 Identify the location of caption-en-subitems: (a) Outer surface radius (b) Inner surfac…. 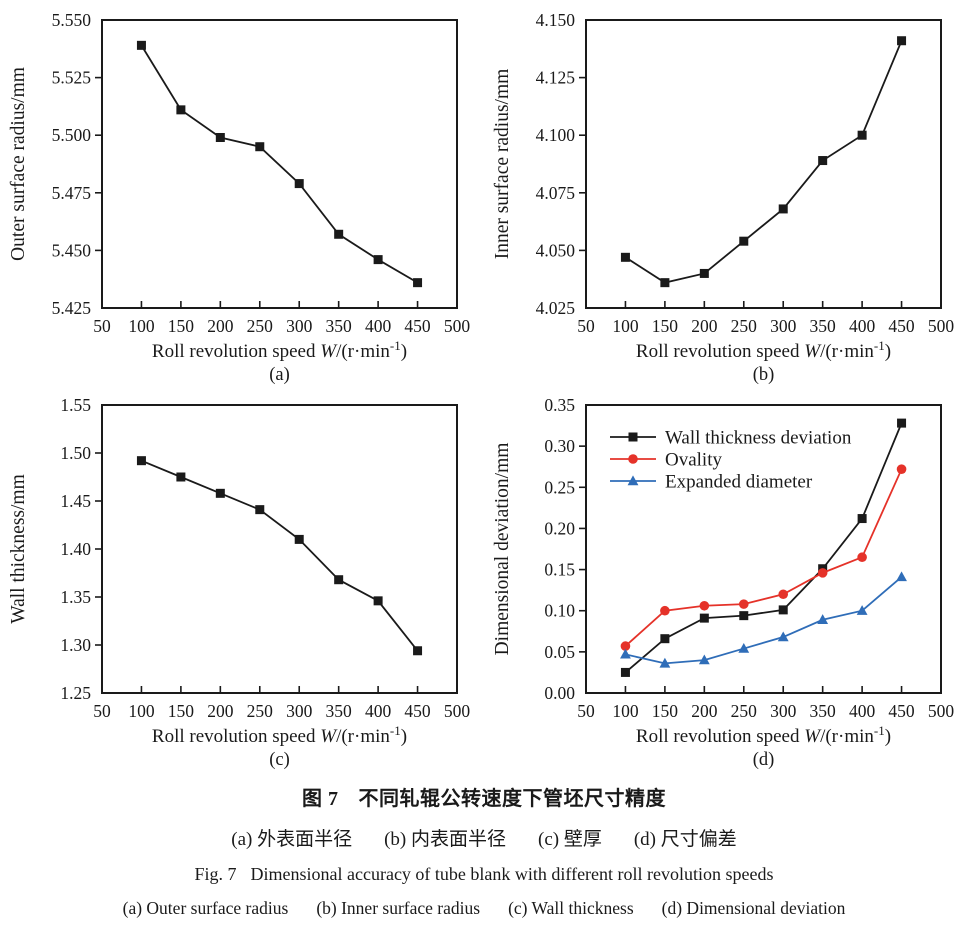
(484, 908).